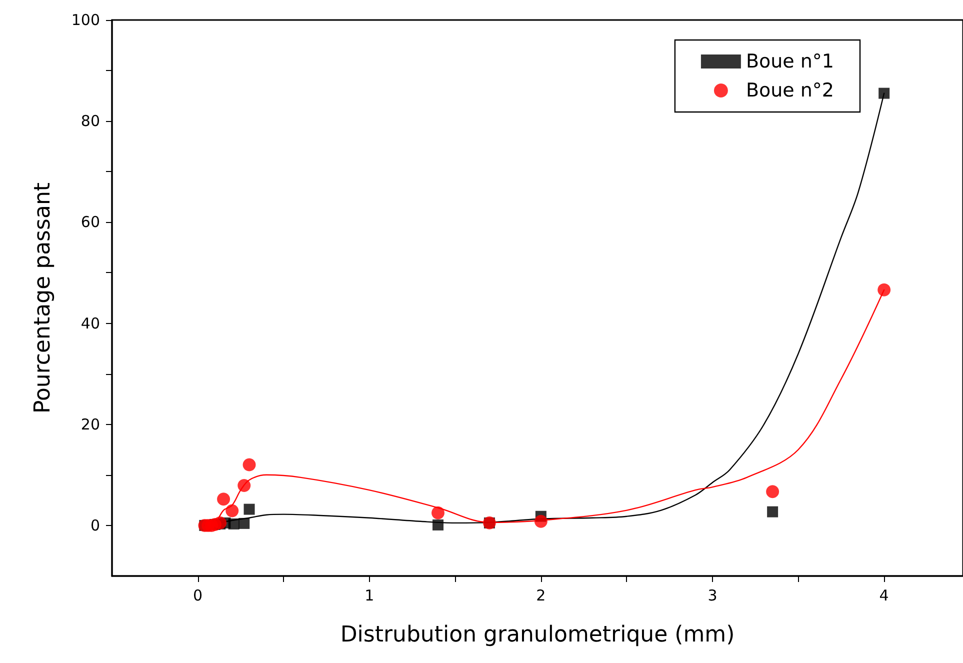 Image resolution: width=963 pixels, height=663 pixels. I want to click on y-tick-label: 60, so click(90, 222).